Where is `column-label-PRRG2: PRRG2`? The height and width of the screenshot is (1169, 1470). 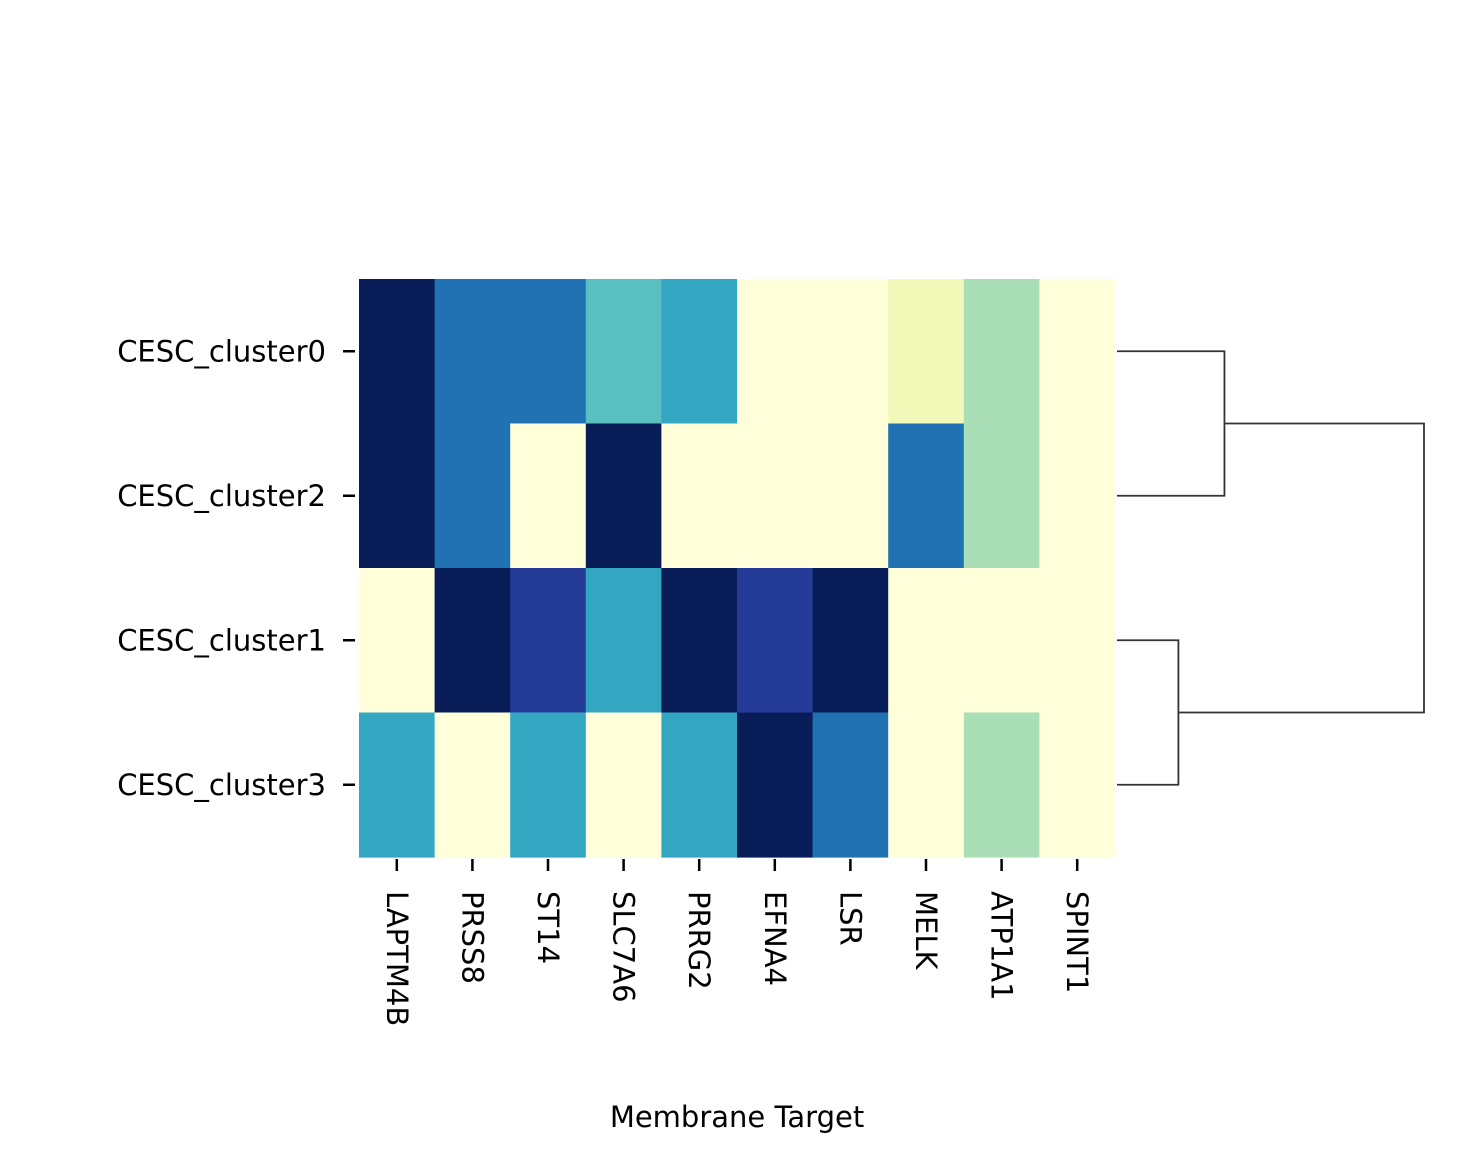
column-label-PRRG2: PRRG2 is located at coordinates (699, 940).